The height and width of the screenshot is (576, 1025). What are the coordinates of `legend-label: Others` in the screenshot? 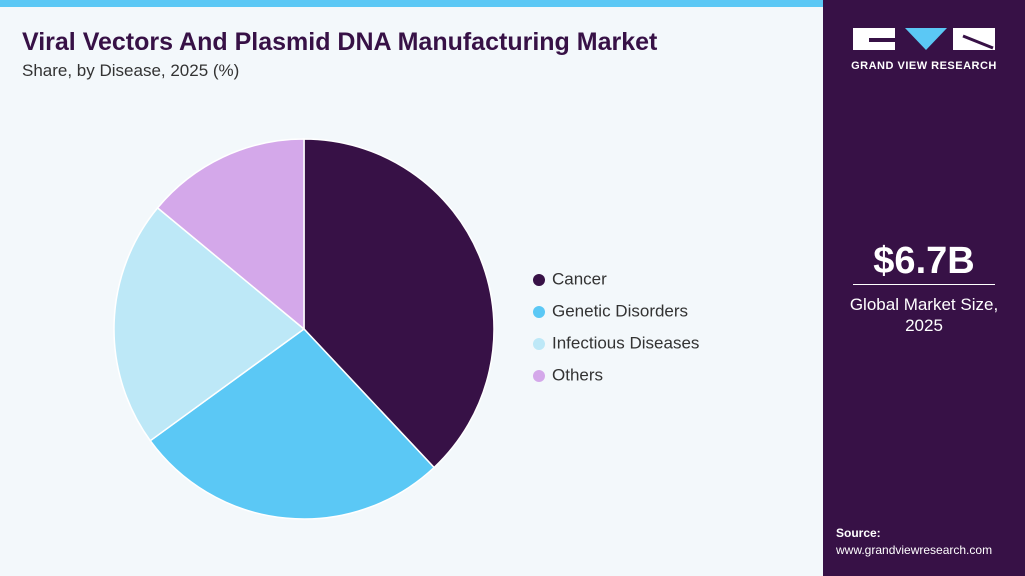 It's located at (577, 374).